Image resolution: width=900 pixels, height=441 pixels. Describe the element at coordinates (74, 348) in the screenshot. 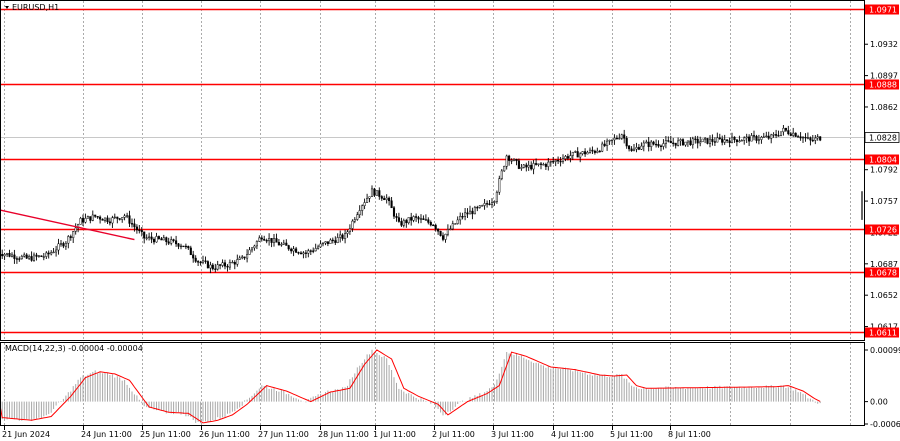

I see `macd-title: MACD(14,22,3) -0.00004 -0.00004` at that location.